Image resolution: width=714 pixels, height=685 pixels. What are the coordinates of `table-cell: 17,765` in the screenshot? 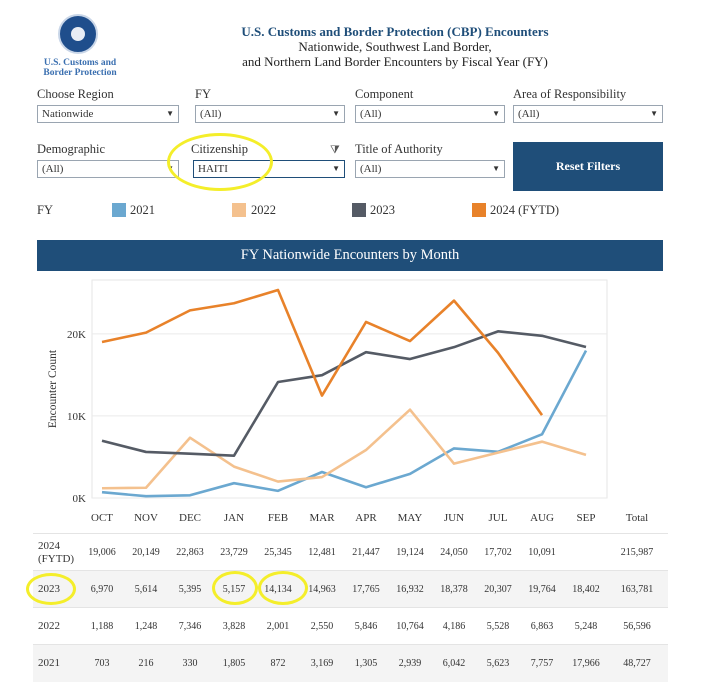 It's located at (366, 589).